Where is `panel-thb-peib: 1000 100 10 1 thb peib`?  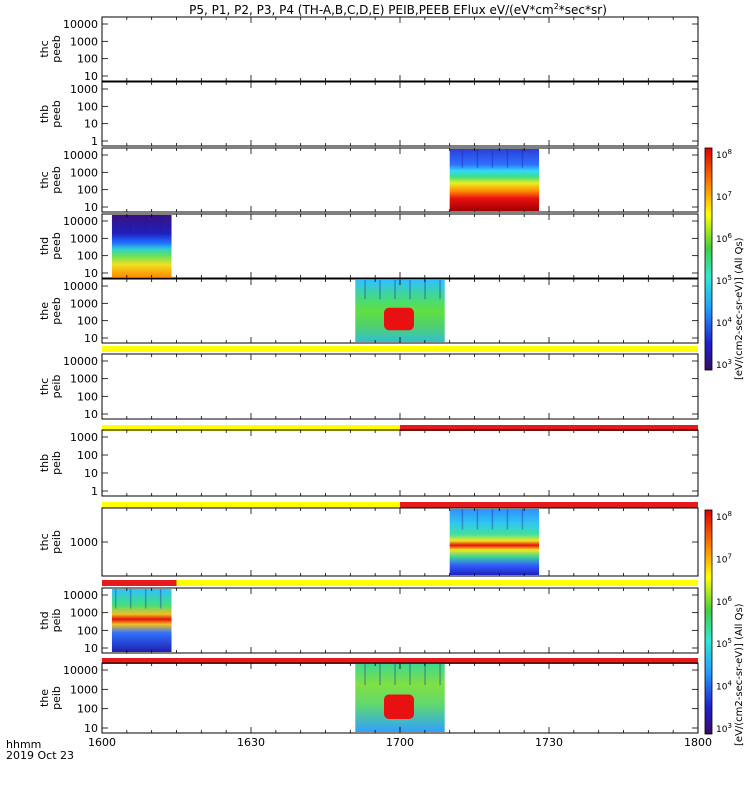
panel-thb-peib: 1000 100 10 1 thb peib is located at coordinates (368, 461).